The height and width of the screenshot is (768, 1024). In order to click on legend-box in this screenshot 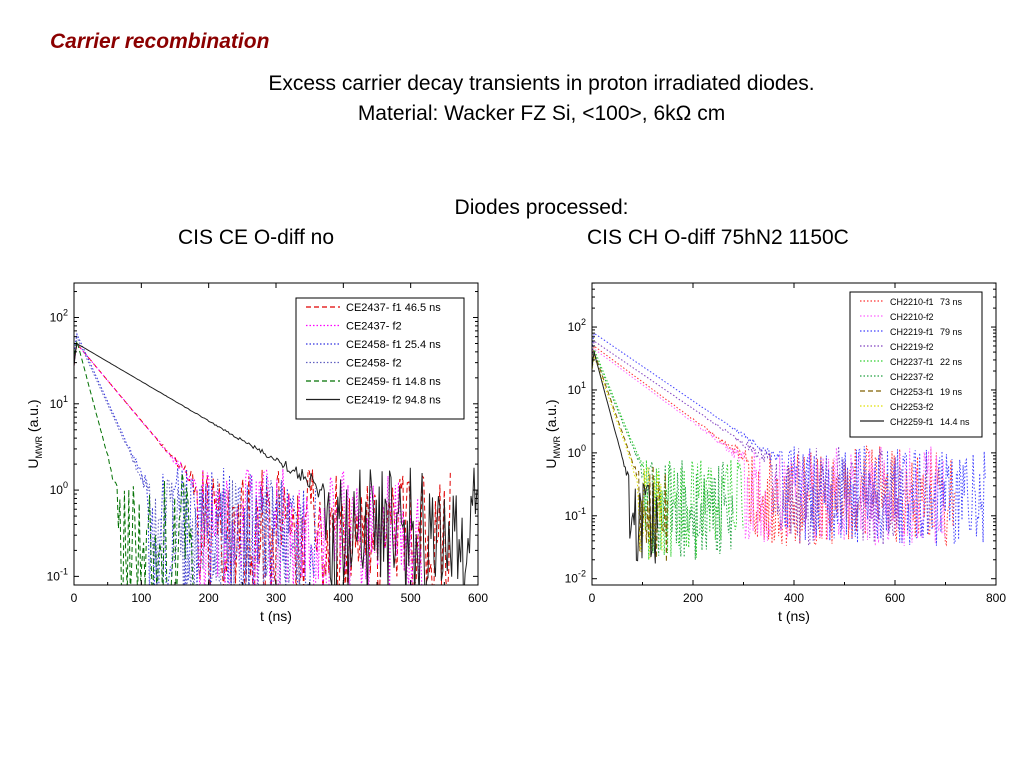, I will do `click(380, 358)`.